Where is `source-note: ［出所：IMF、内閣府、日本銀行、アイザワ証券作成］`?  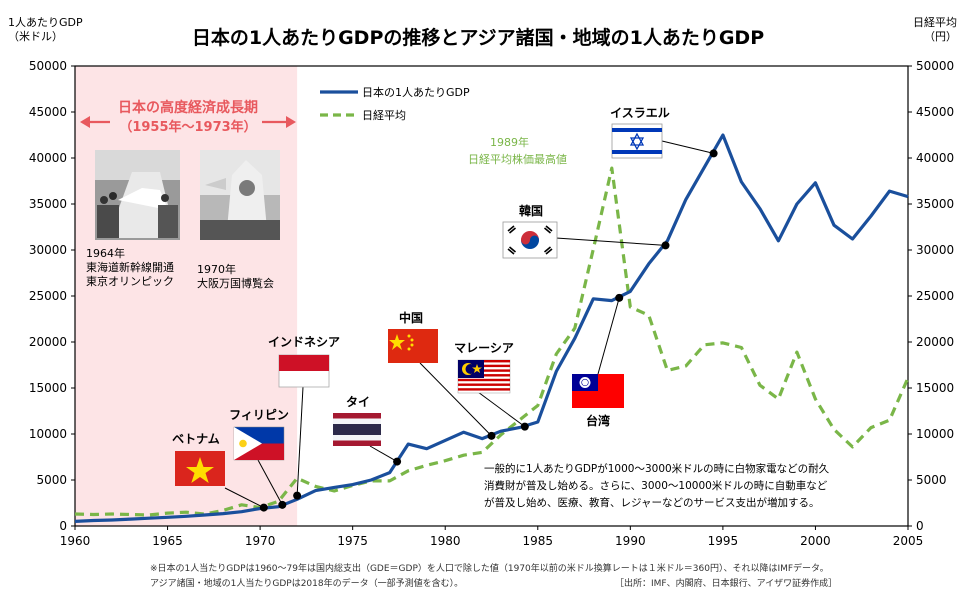 source-note: ［出所：IMF、内閣府、日本銀行、アイザワ証券作成］ is located at coordinates (726, 584).